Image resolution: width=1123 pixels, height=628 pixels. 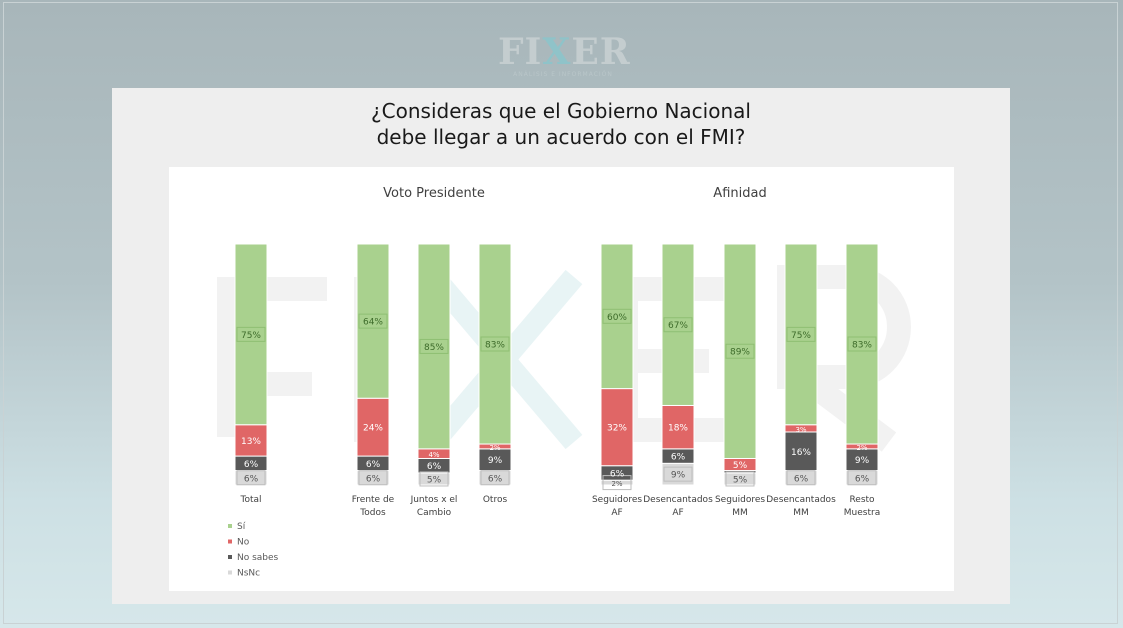 I want to click on data-label-si: 64%, so click(x=373, y=323).